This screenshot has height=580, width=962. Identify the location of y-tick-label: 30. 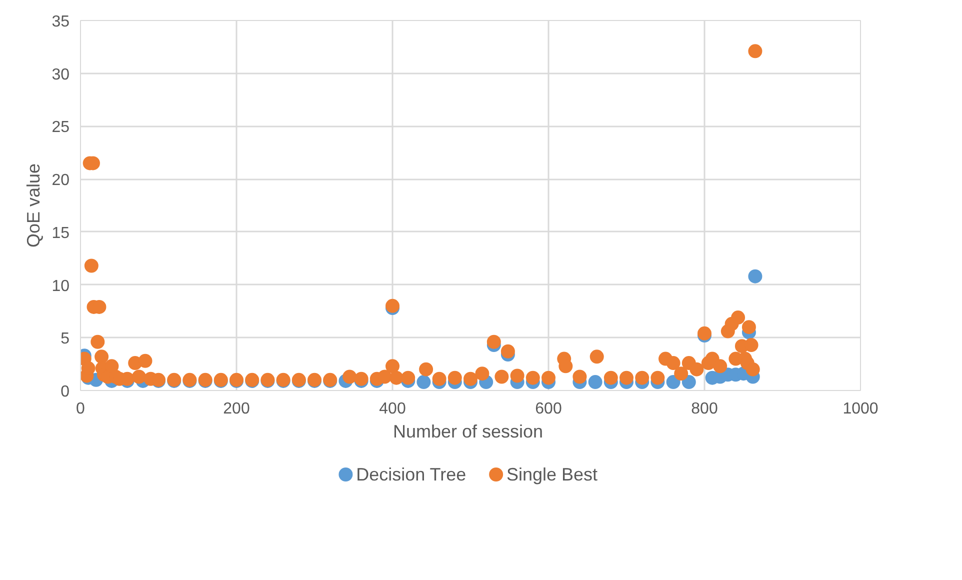
(61, 75).